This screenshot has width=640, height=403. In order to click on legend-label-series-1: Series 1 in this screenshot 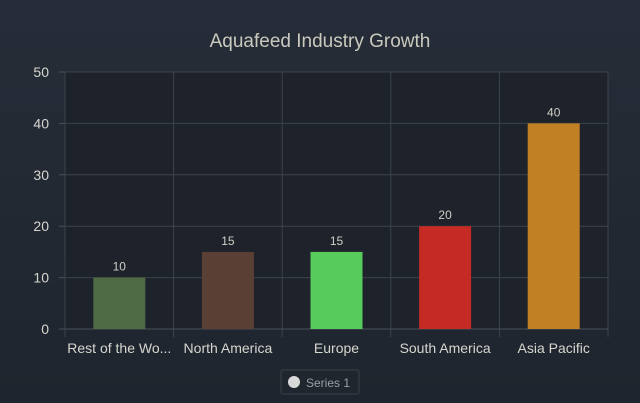, I will do `click(328, 383)`.